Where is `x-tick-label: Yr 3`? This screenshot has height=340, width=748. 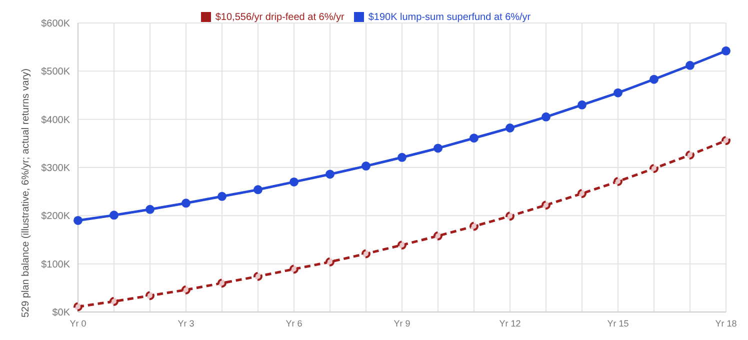
x-tick-label: Yr 3 is located at coordinates (186, 323).